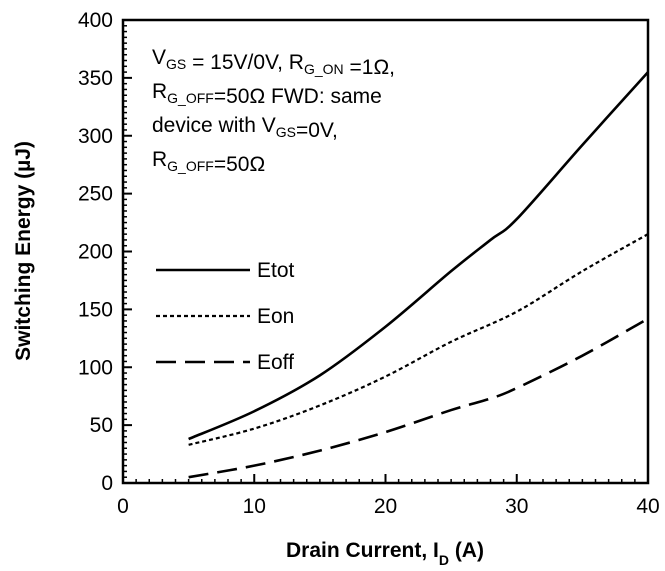 The image size is (665, 571). What do you see at coordinates (95, 309) in the screenshot?
I see `y-tick-label: 150` at bounding box center [95, 309].